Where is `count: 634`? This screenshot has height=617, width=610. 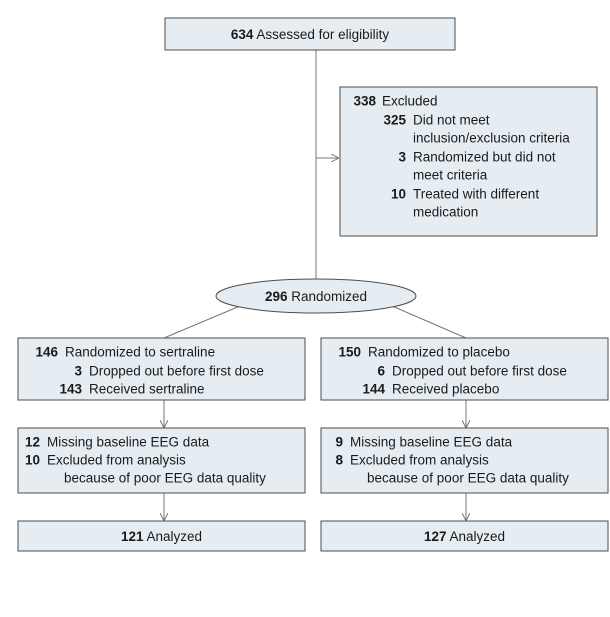
count: 634 is located at coordinates (242, 34).